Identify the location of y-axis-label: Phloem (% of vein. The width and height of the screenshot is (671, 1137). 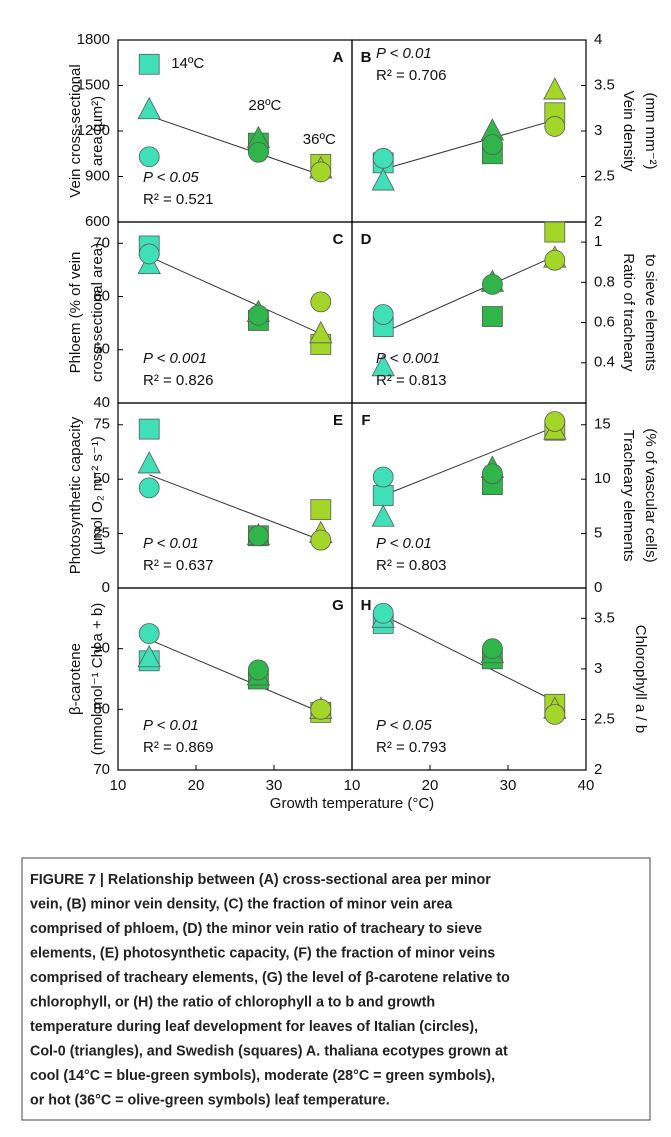
(75, 313).